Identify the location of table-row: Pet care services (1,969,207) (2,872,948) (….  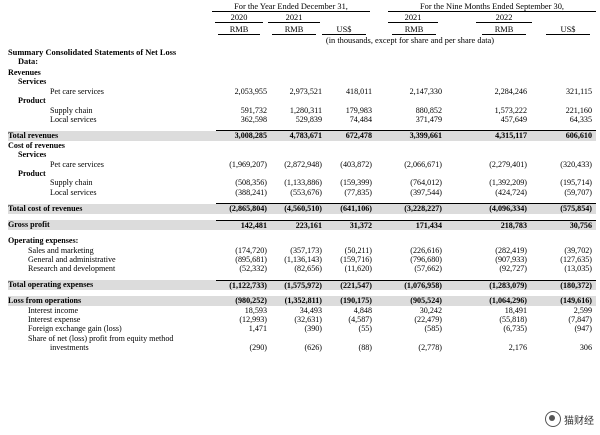
(302, 164).